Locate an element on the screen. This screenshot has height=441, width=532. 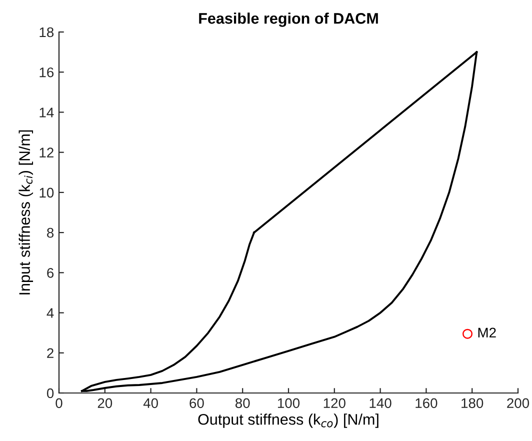
series-label: M2 is located at coordinates (487, 333).